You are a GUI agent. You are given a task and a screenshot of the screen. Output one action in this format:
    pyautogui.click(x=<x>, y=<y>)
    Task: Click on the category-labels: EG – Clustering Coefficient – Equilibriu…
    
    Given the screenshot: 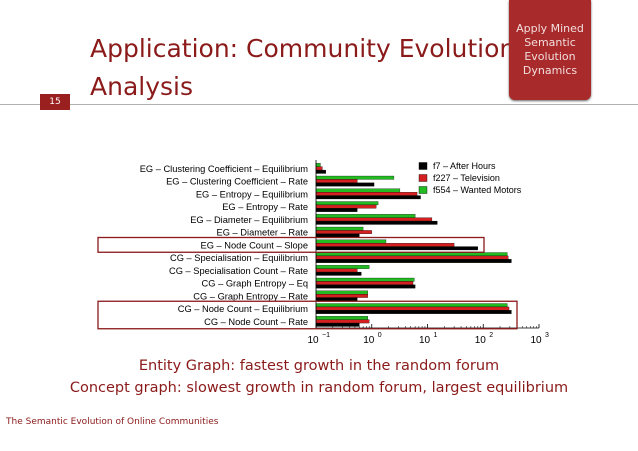 What is the action you would take?
    pyautogui.click(x=224, y=245)
    